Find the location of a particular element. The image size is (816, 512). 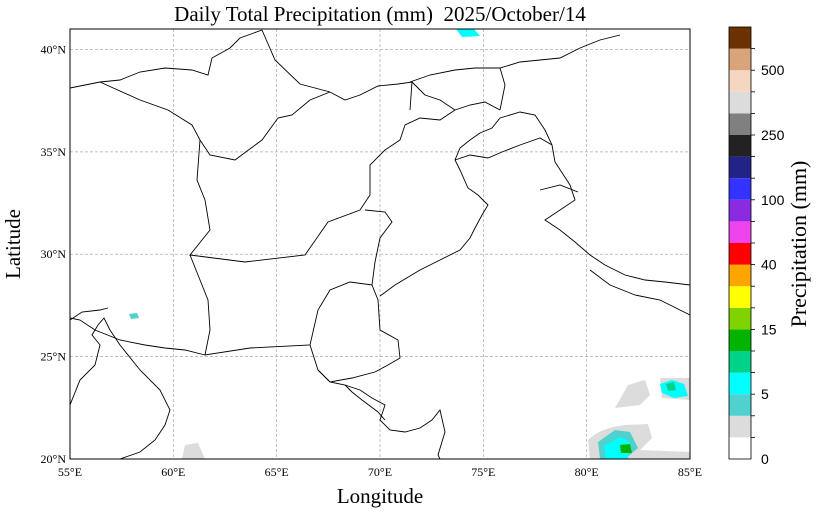

turkmenistan-uzbekistan-border is located at coordinates (337, 70).